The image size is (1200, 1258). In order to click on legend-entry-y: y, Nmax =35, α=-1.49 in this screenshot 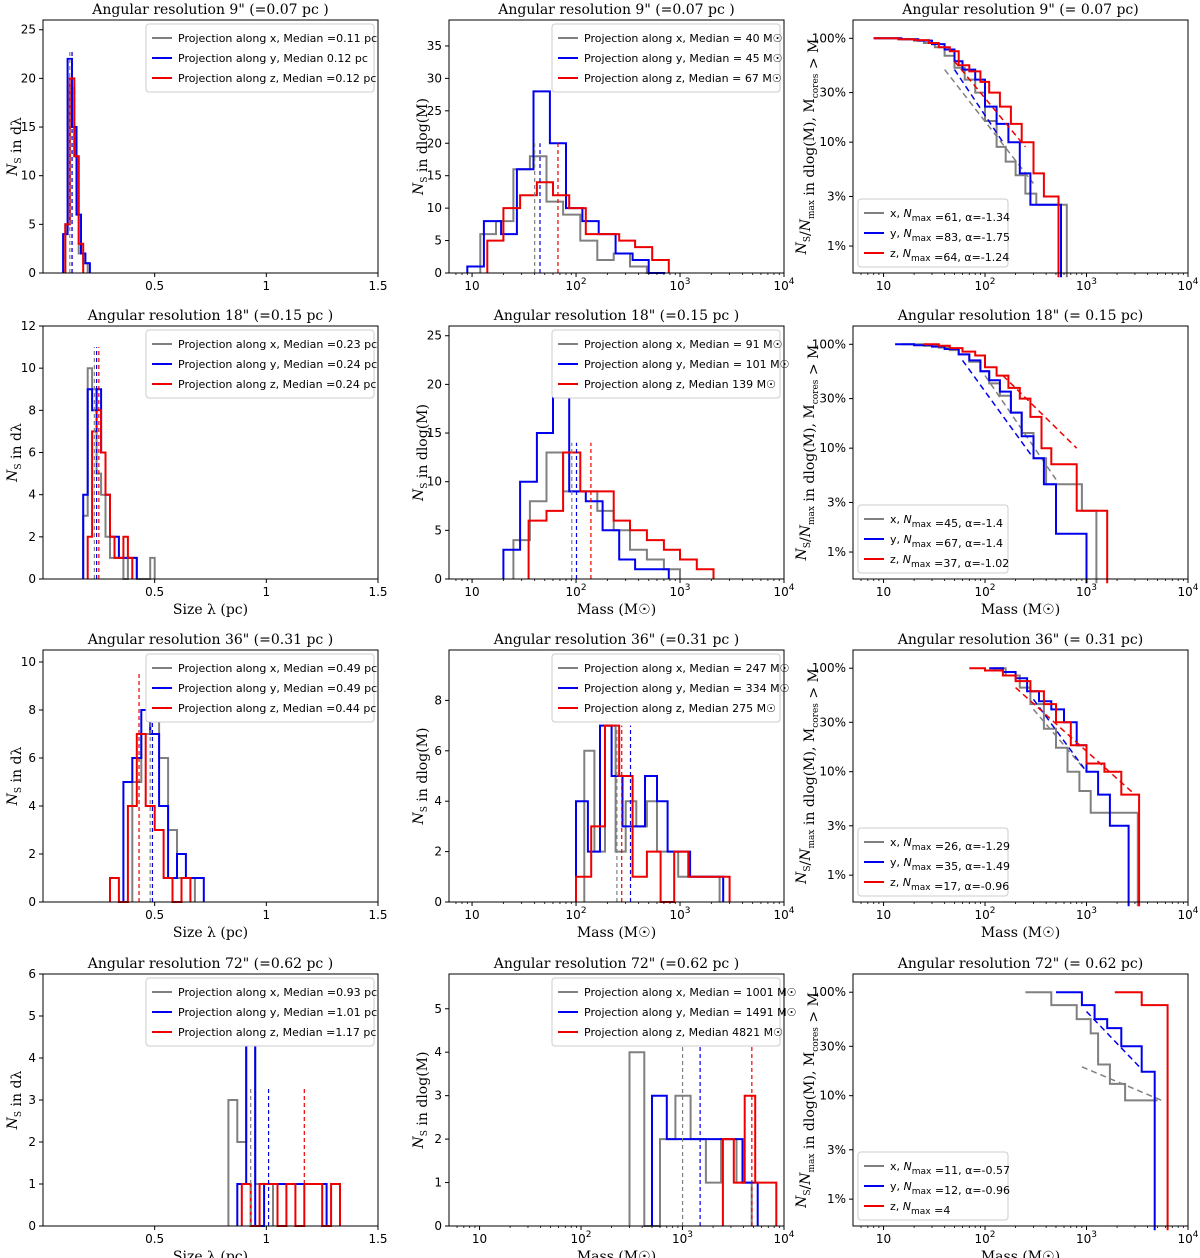, I will do `click(950, 864)`.